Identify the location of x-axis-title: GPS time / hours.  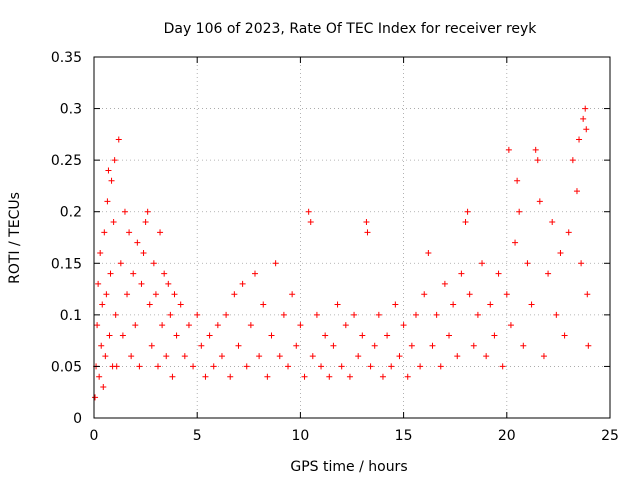
(348, 467).